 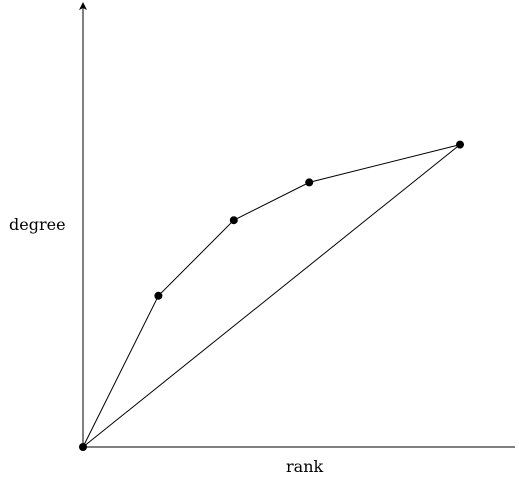 I want to click on x-axis-label: rank, so click(x=304, y=466).